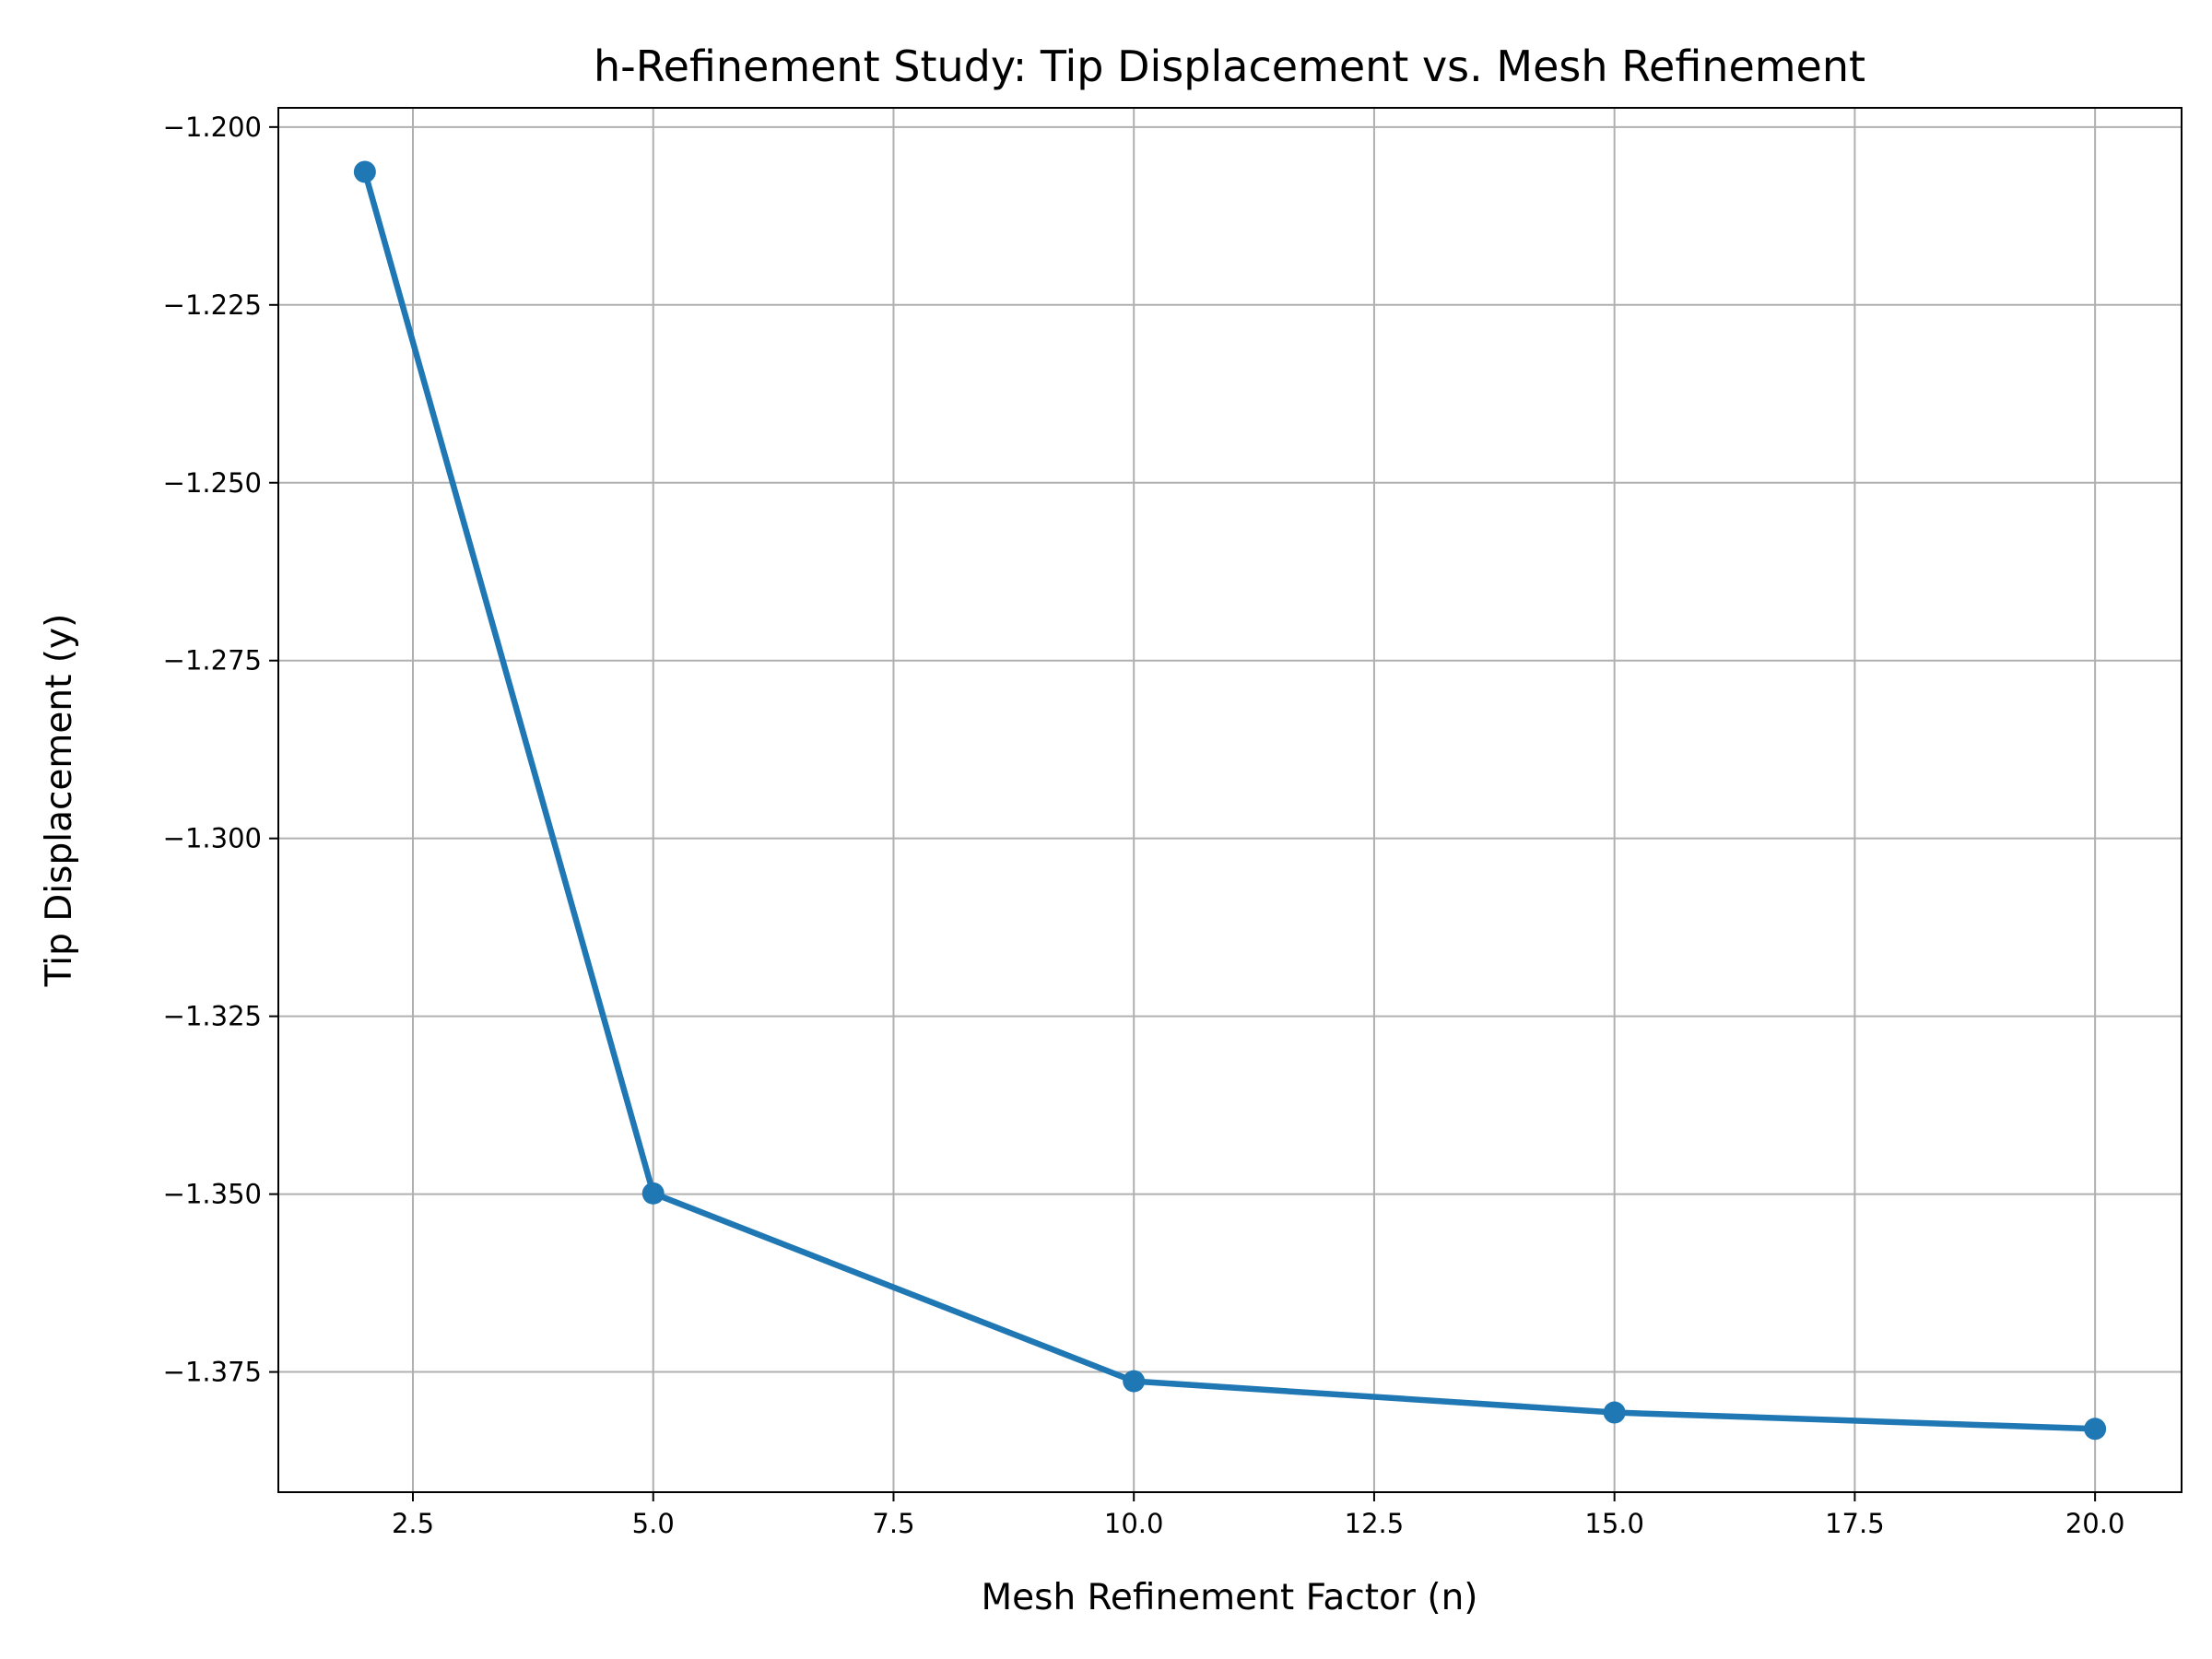  Describe the element at coordinates (212, 305) in the screenshot. I see `y-tick-label: −1.225` at that location.